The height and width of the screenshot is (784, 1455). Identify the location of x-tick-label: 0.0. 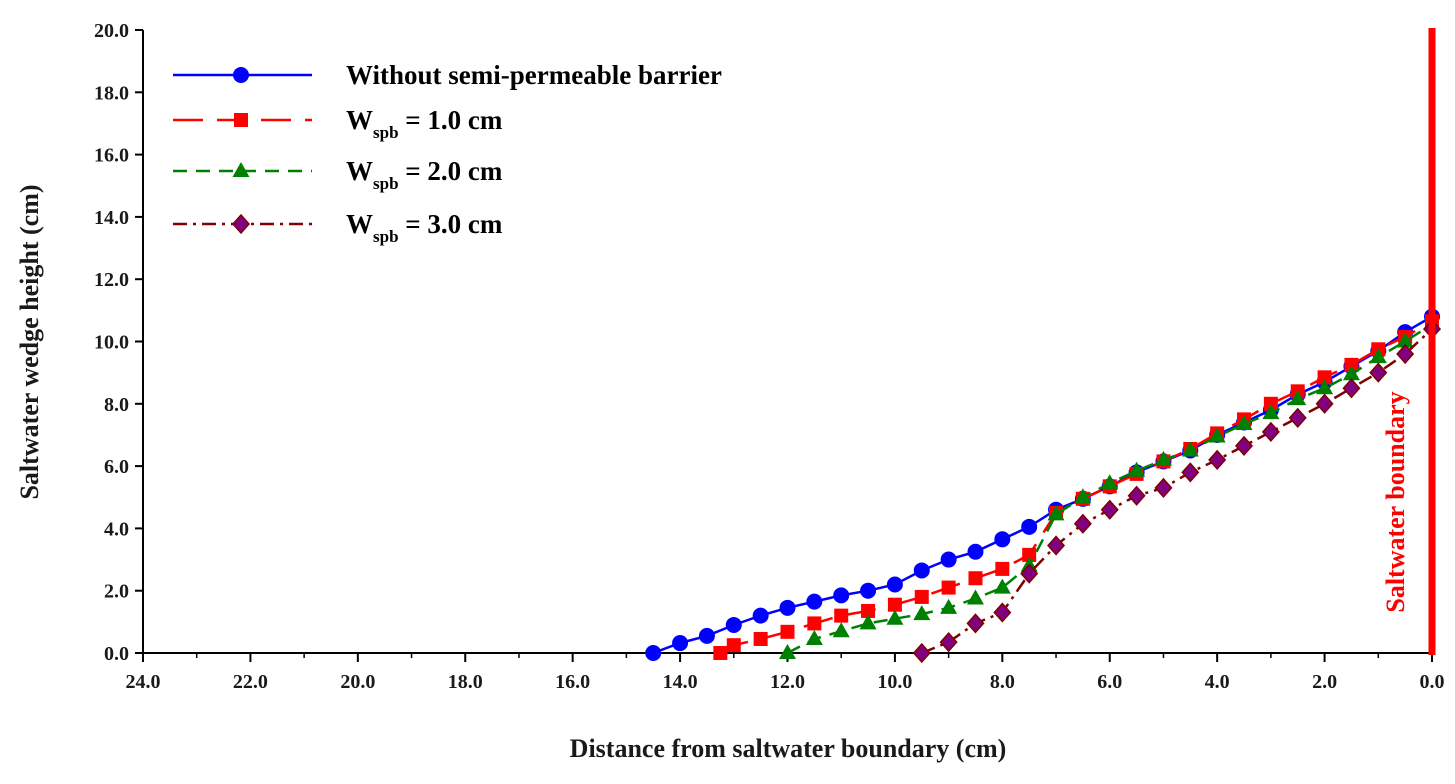
(1432, 682).